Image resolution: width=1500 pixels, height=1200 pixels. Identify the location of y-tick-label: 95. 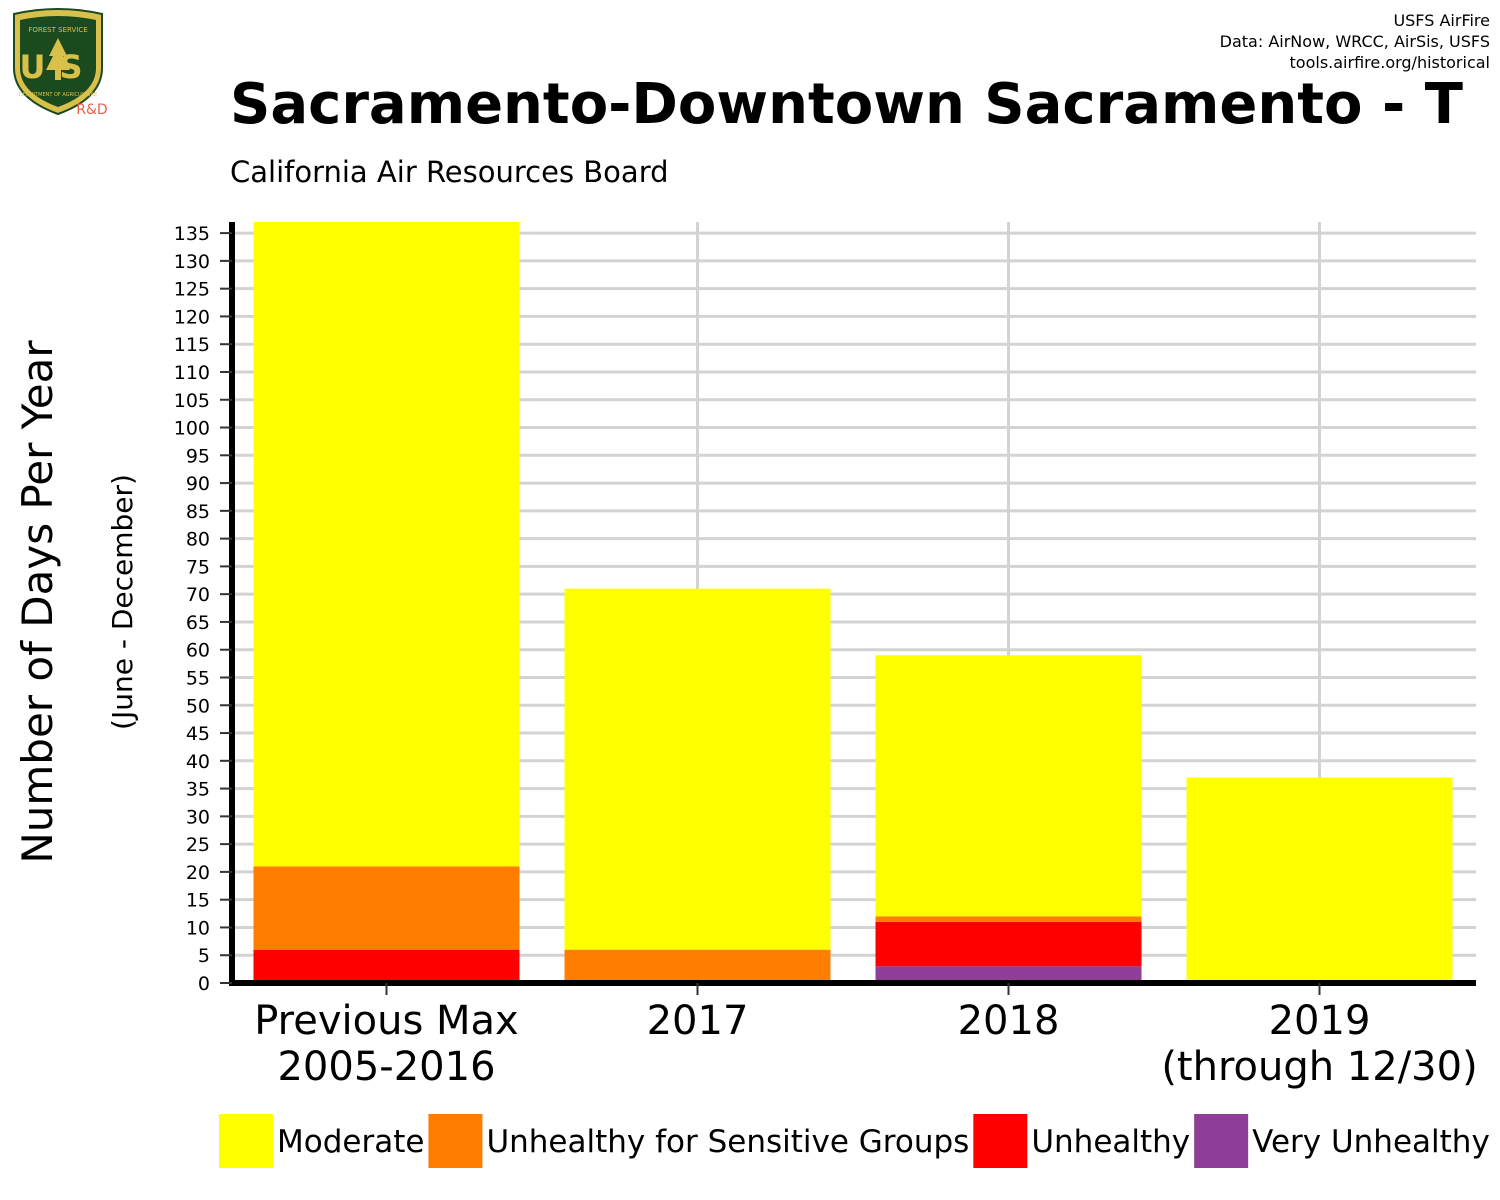
(198, 456).